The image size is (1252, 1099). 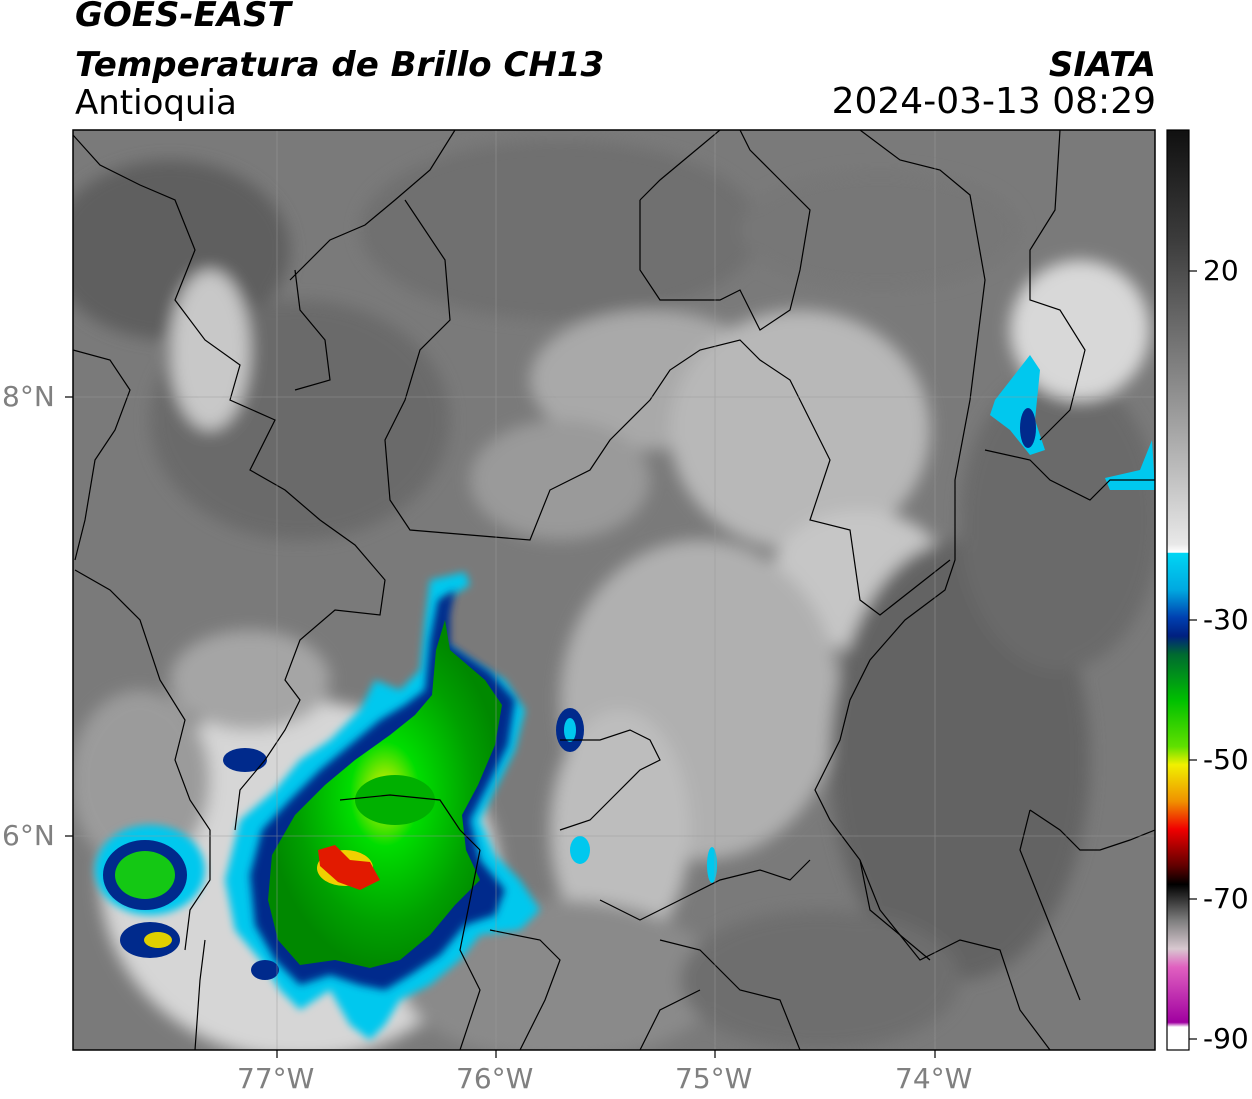 I want to click on colorbar-tick-minus70: -70, so click(x=1226, y=898).